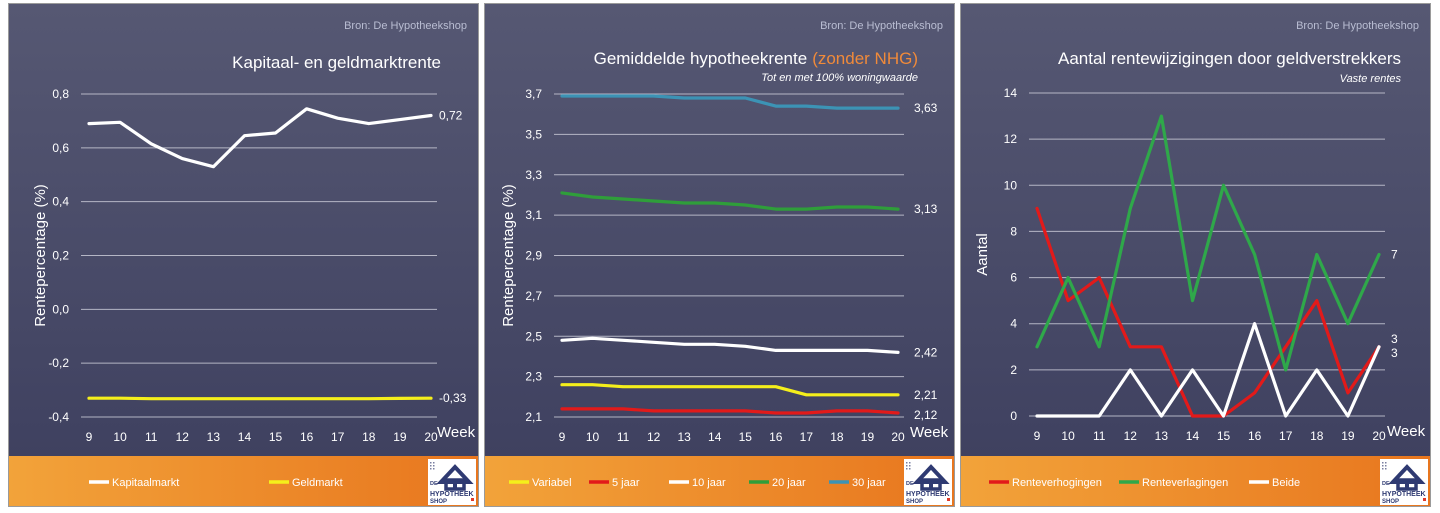 The width and height of the screenshot is (1440, 513). I want to click on series-line-30-jaar, so click(730, 102).